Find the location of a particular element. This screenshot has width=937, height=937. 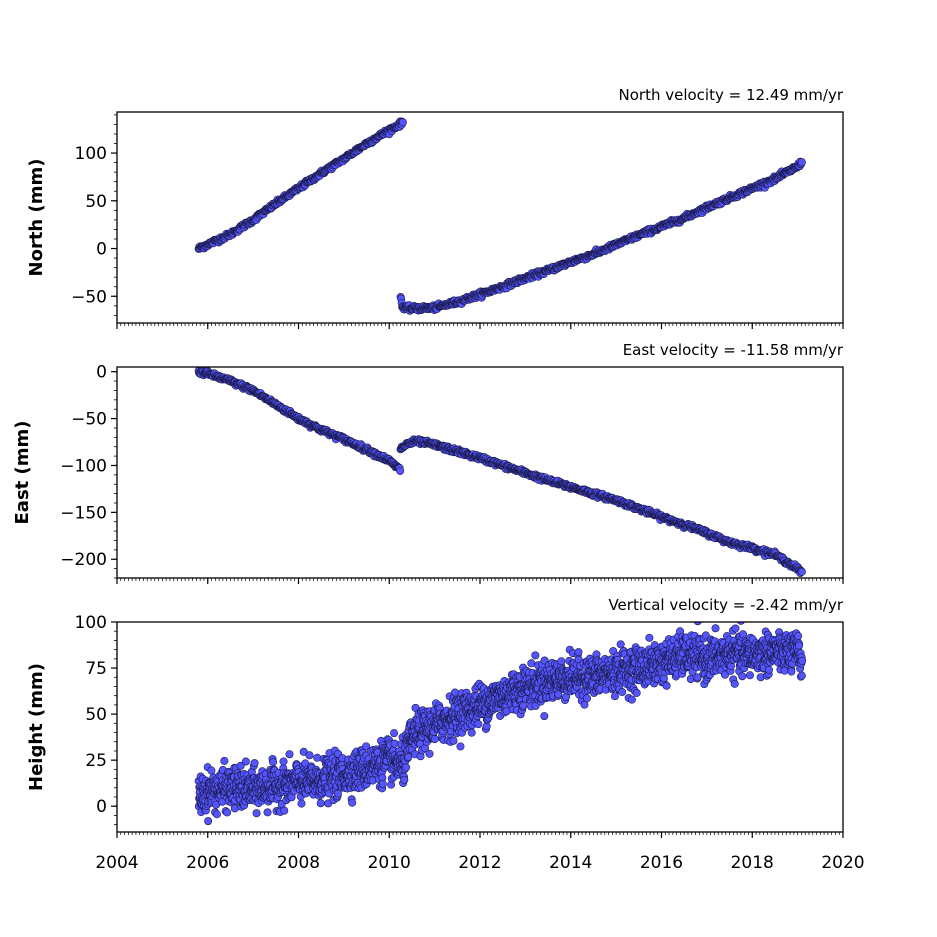

north-y-axis-label: North (mm) is located at coordinates (36, 218).